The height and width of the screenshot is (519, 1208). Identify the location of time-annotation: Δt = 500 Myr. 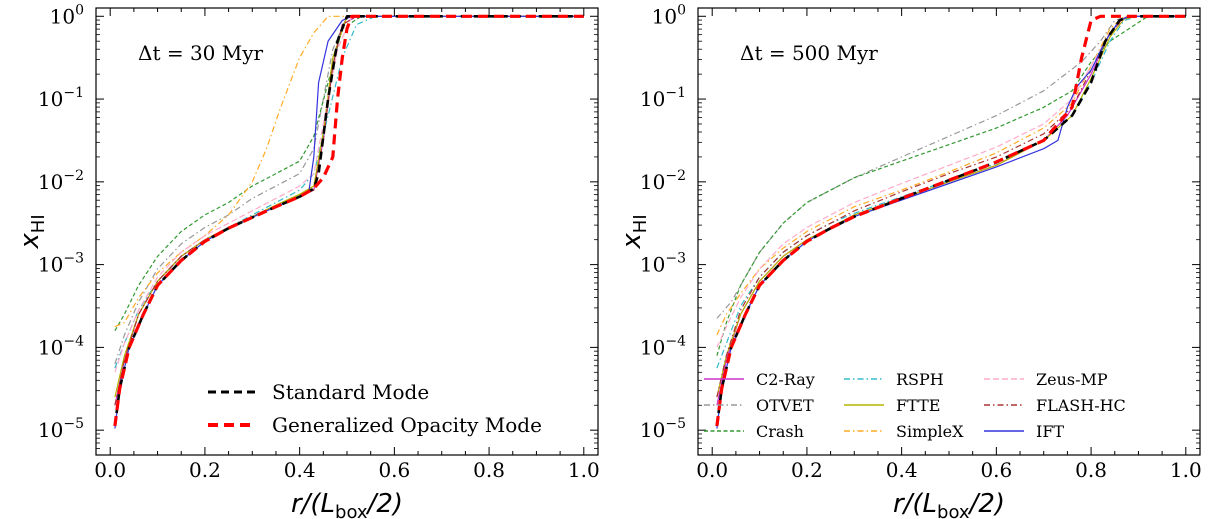
(809, 53).